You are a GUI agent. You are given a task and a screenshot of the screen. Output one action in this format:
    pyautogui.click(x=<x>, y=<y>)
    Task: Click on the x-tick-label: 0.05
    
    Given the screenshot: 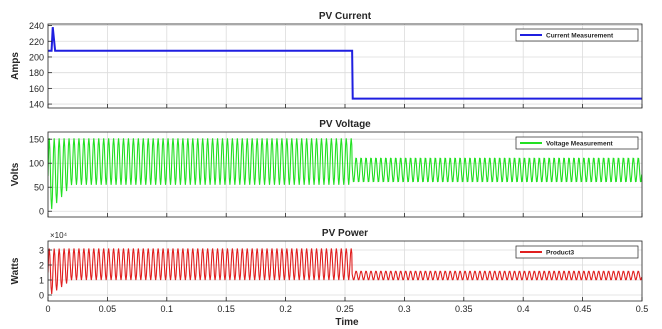 What is the action you would take?
    pyautogui.click(x=108, y=309)
    